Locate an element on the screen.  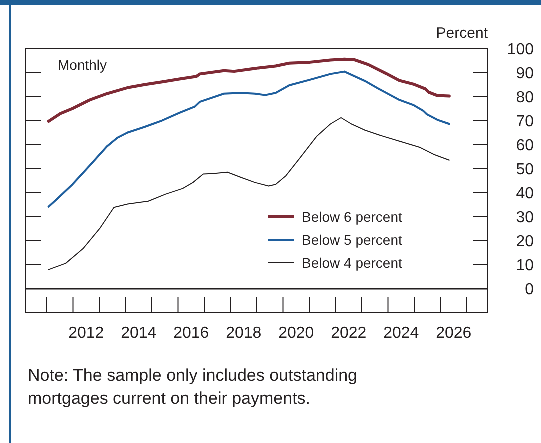
y-tick-label: 100 is located at coordinates (520, 50).